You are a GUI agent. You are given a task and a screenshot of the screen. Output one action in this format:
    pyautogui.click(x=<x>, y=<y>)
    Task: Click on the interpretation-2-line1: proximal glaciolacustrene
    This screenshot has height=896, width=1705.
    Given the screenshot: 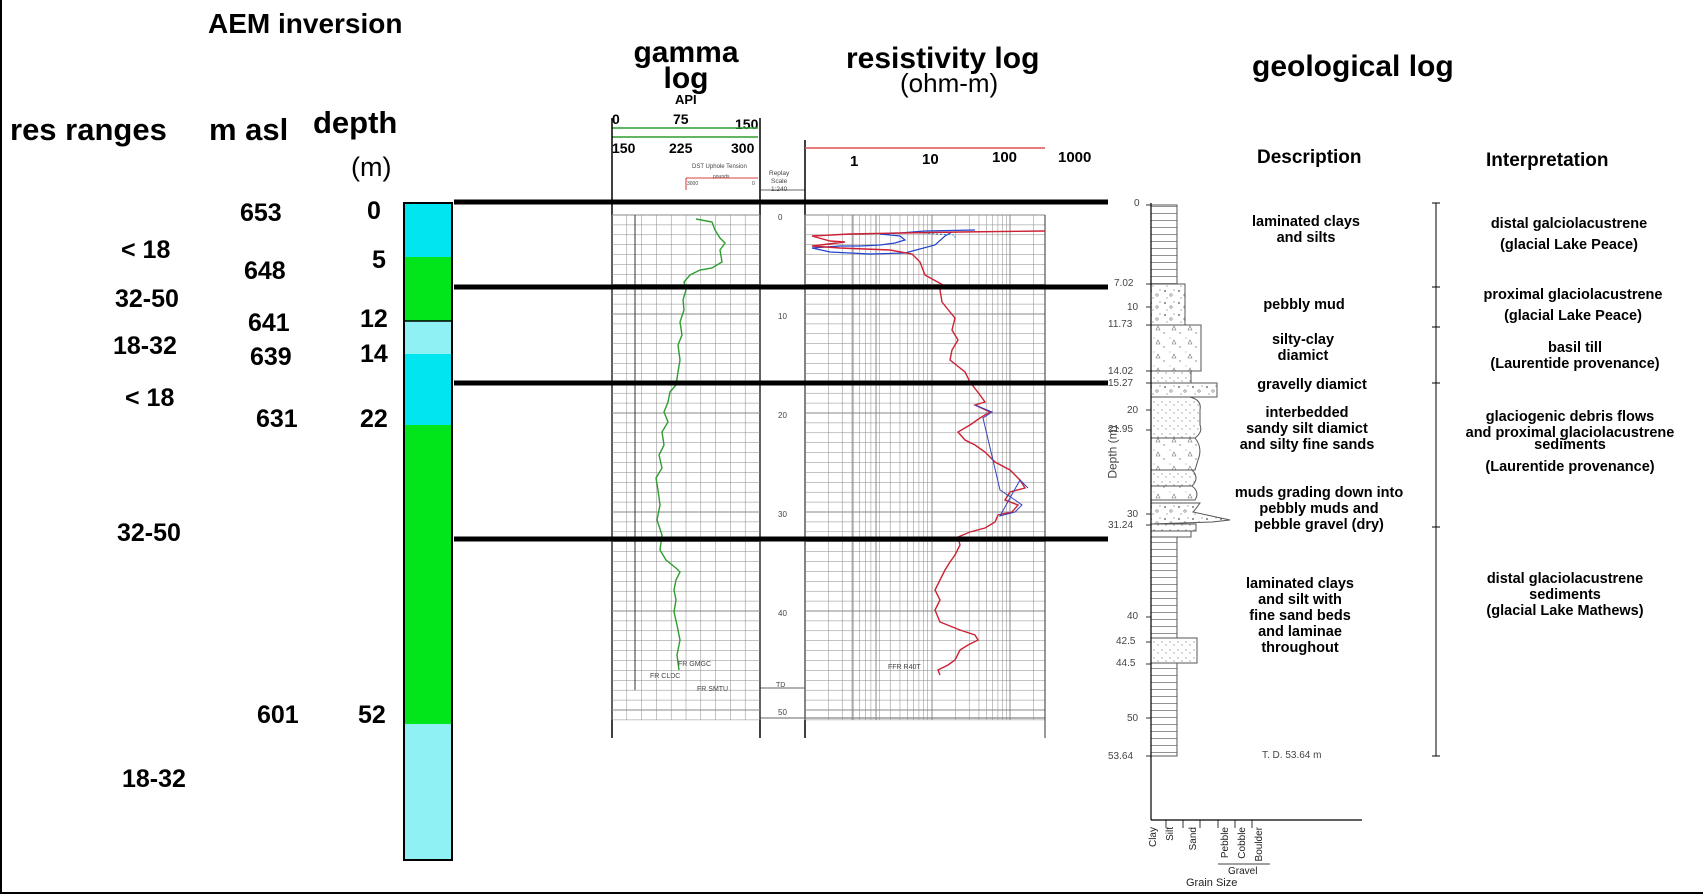 What is the action you would take?
    pyautogui.click(x=1573, y=295)
    